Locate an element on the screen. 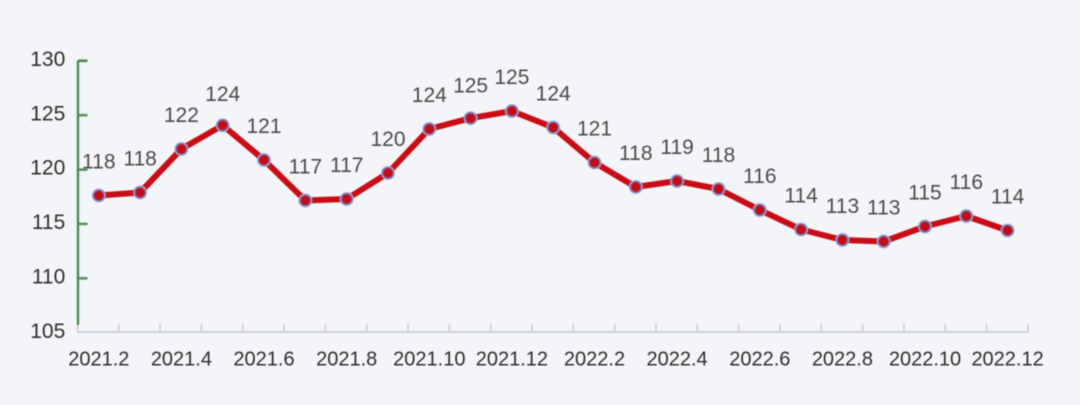 This screenshot has height=405, width=1080. svg-text: 2022.8 is located at coordinates (842, 359).